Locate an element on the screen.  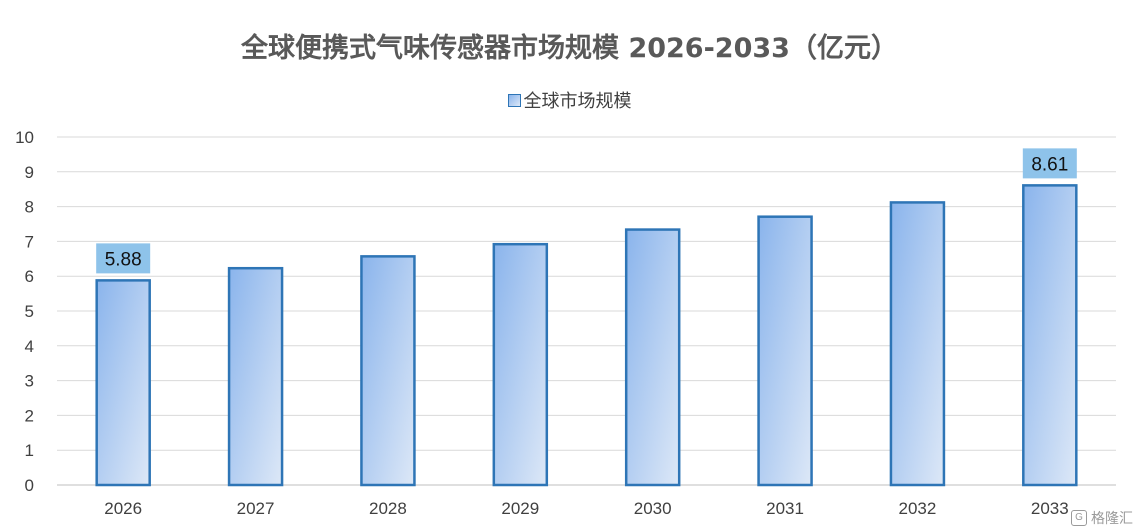
x-tick-label: 2030 is located at coordinates (653, 508).